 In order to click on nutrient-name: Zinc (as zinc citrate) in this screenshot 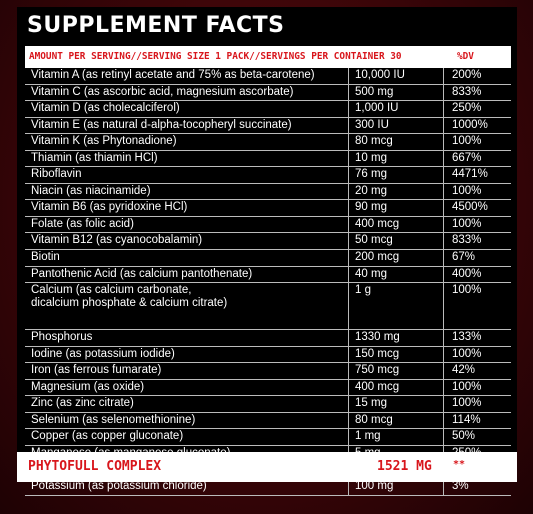, I will do `click(187, 404)`.